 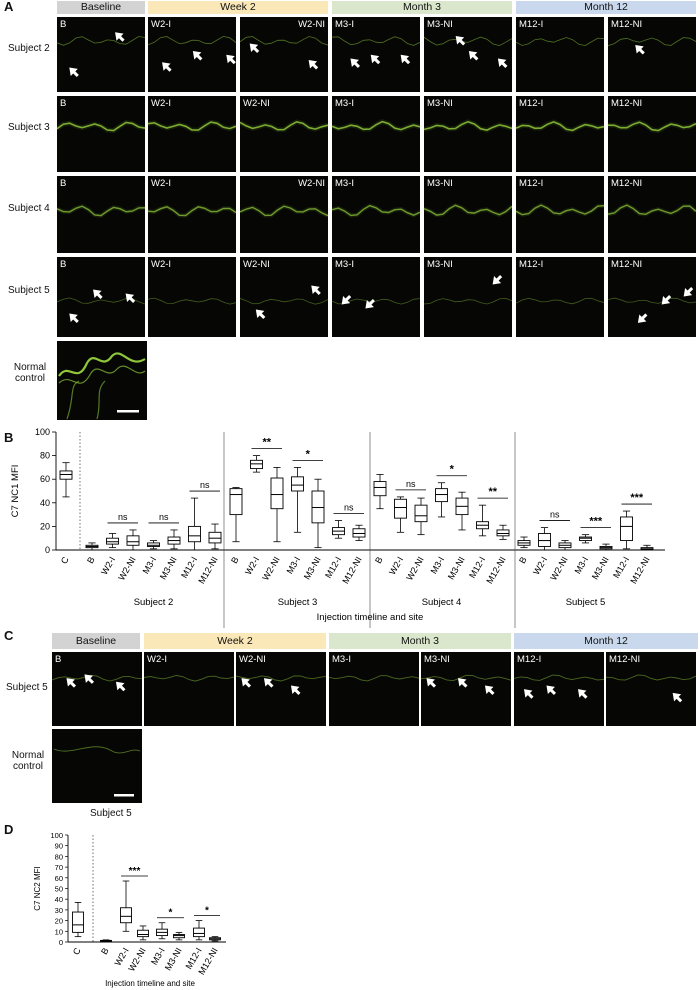 What do you see at coordinates (495, 570) in the screenshot?
I see `x-tick-label: M12-NI` at bounding box center [495, 570].